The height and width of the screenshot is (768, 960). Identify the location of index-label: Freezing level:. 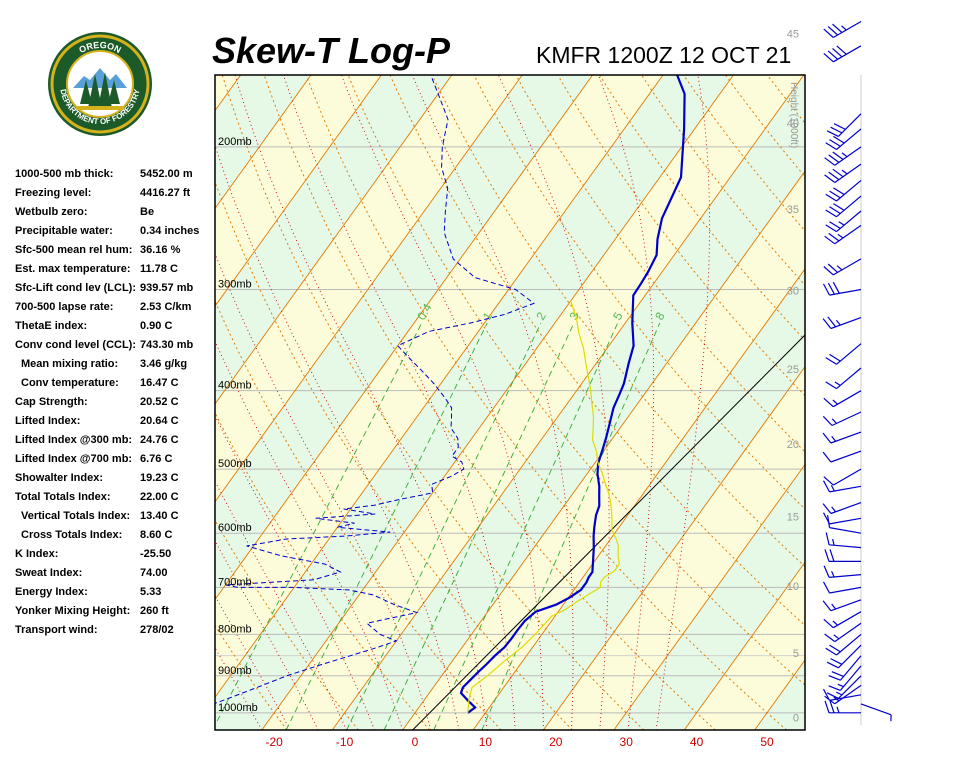
(53, 193).